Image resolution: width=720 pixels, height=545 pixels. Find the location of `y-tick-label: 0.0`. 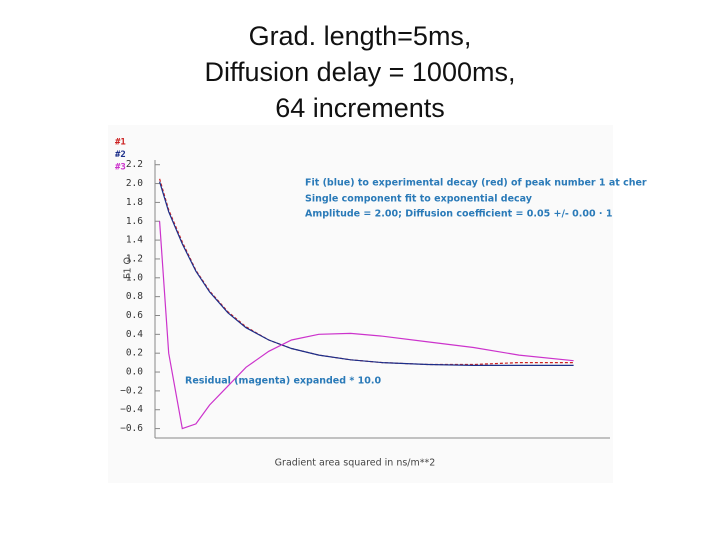

y-tick-label: 0.0 is located at coordinates (134, 372).